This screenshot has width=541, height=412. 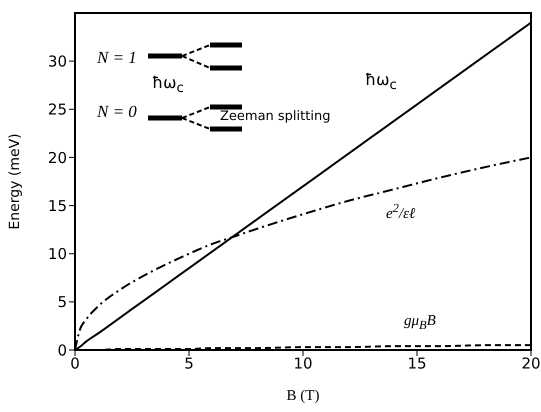 What do you see at coordinates (62, 302) in the screenshot?
I see `y-tick-label: 5` at bounding box center [62, 302].